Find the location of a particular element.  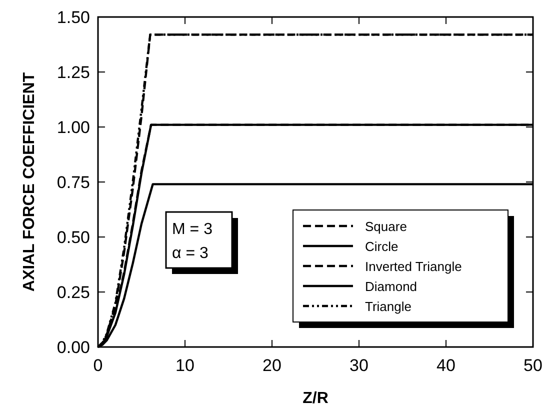

y-tick-label: 0.75 is located at coordinates (73, 182).